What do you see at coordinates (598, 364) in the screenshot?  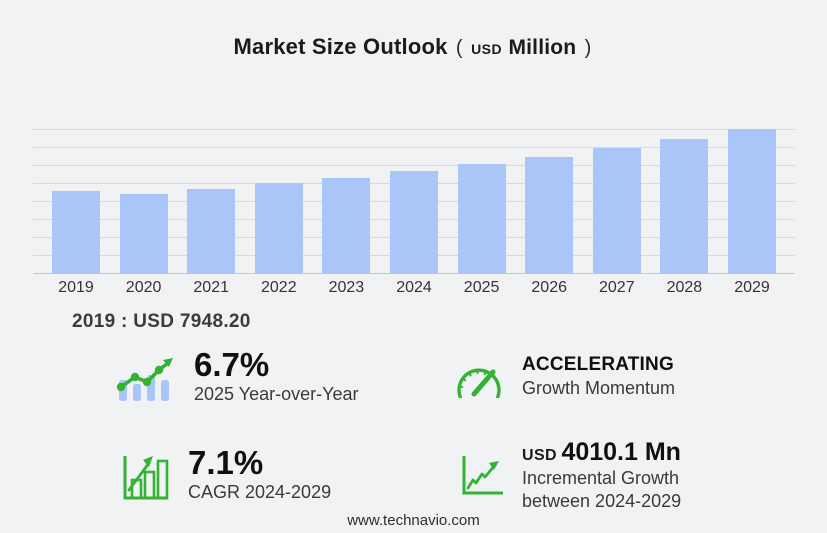 I see `stat-momentum-value: ACCELERATING` at bounding box center [598, 364].